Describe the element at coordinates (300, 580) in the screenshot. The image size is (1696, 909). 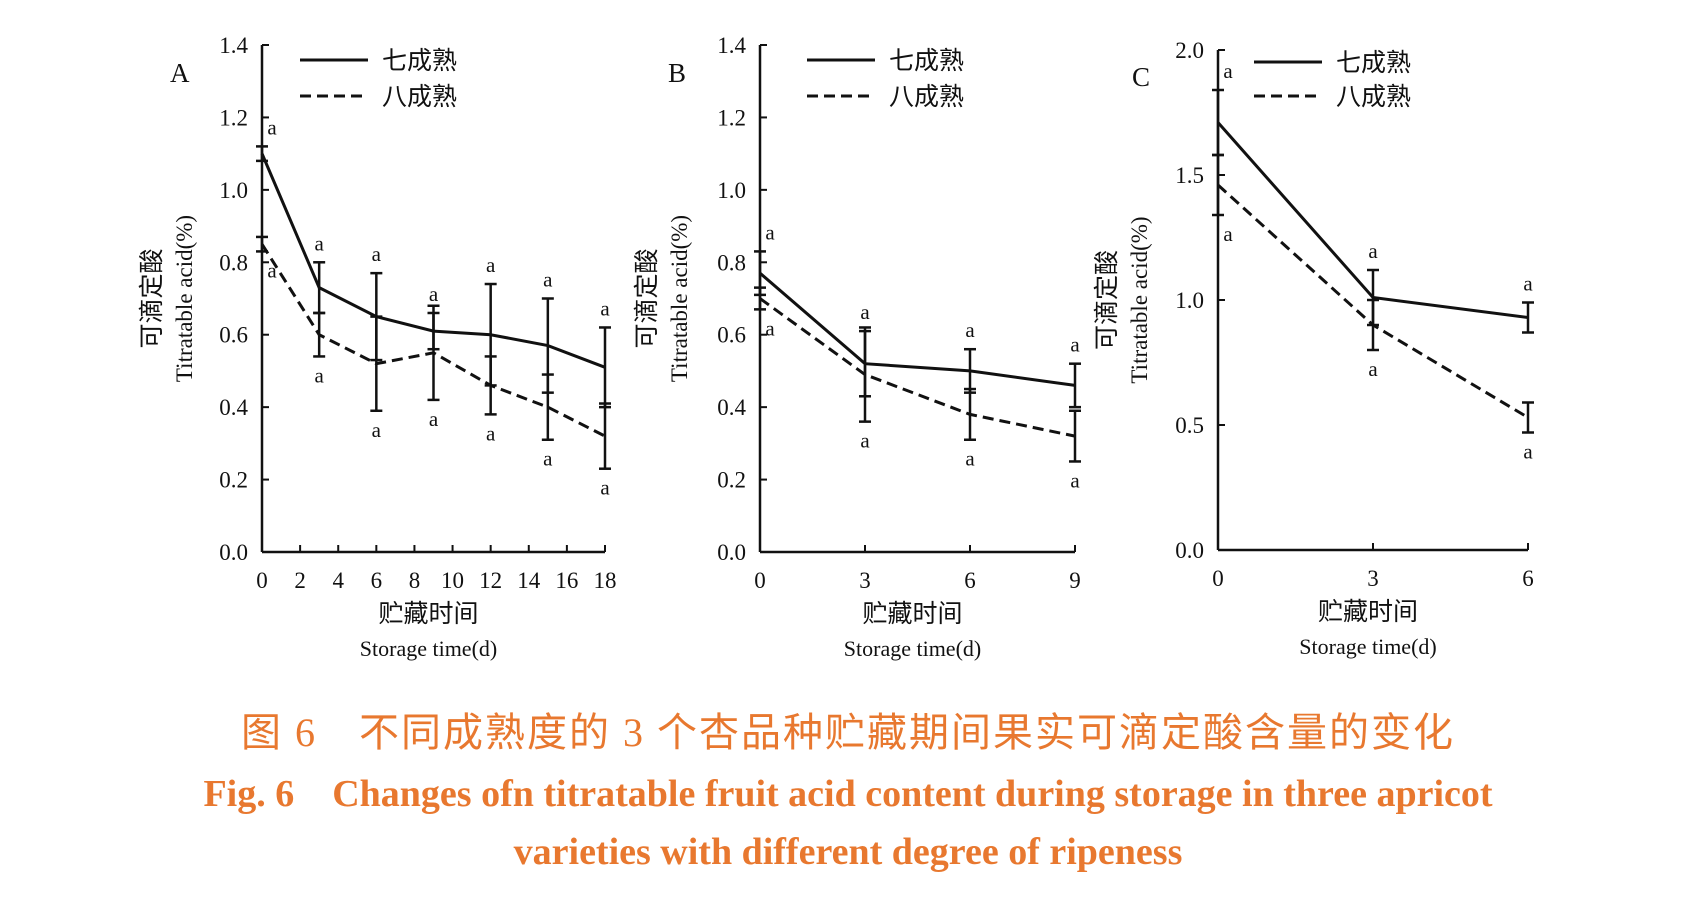
I see `x-tick-label: 2` at that location.